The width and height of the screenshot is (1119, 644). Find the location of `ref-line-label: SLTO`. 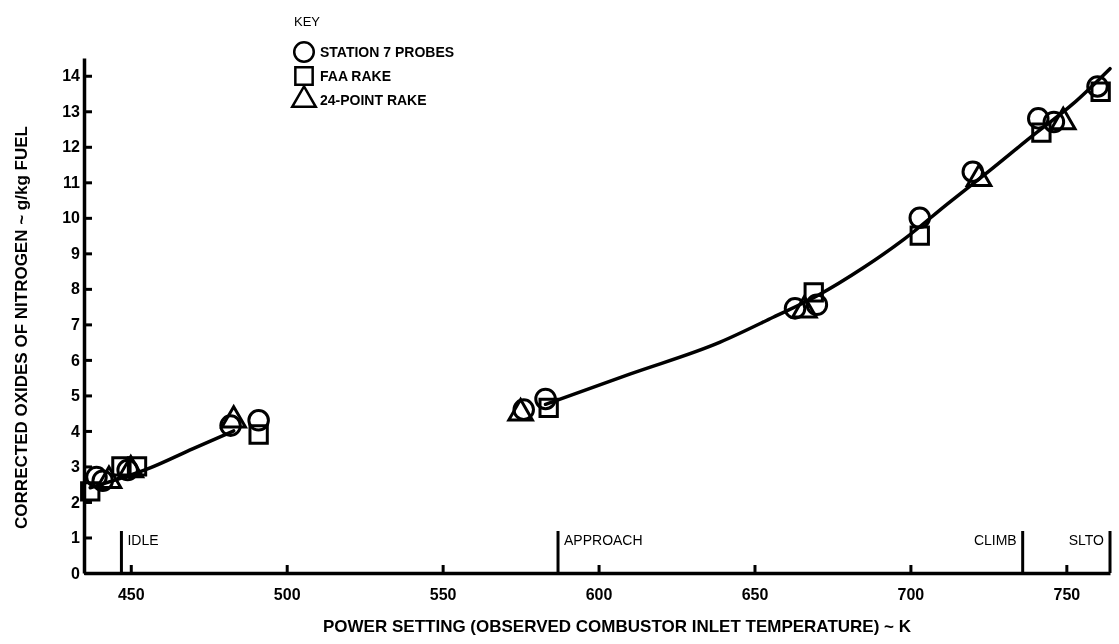

ref-line-label: SLTO is located at coordinates (1086, 540).